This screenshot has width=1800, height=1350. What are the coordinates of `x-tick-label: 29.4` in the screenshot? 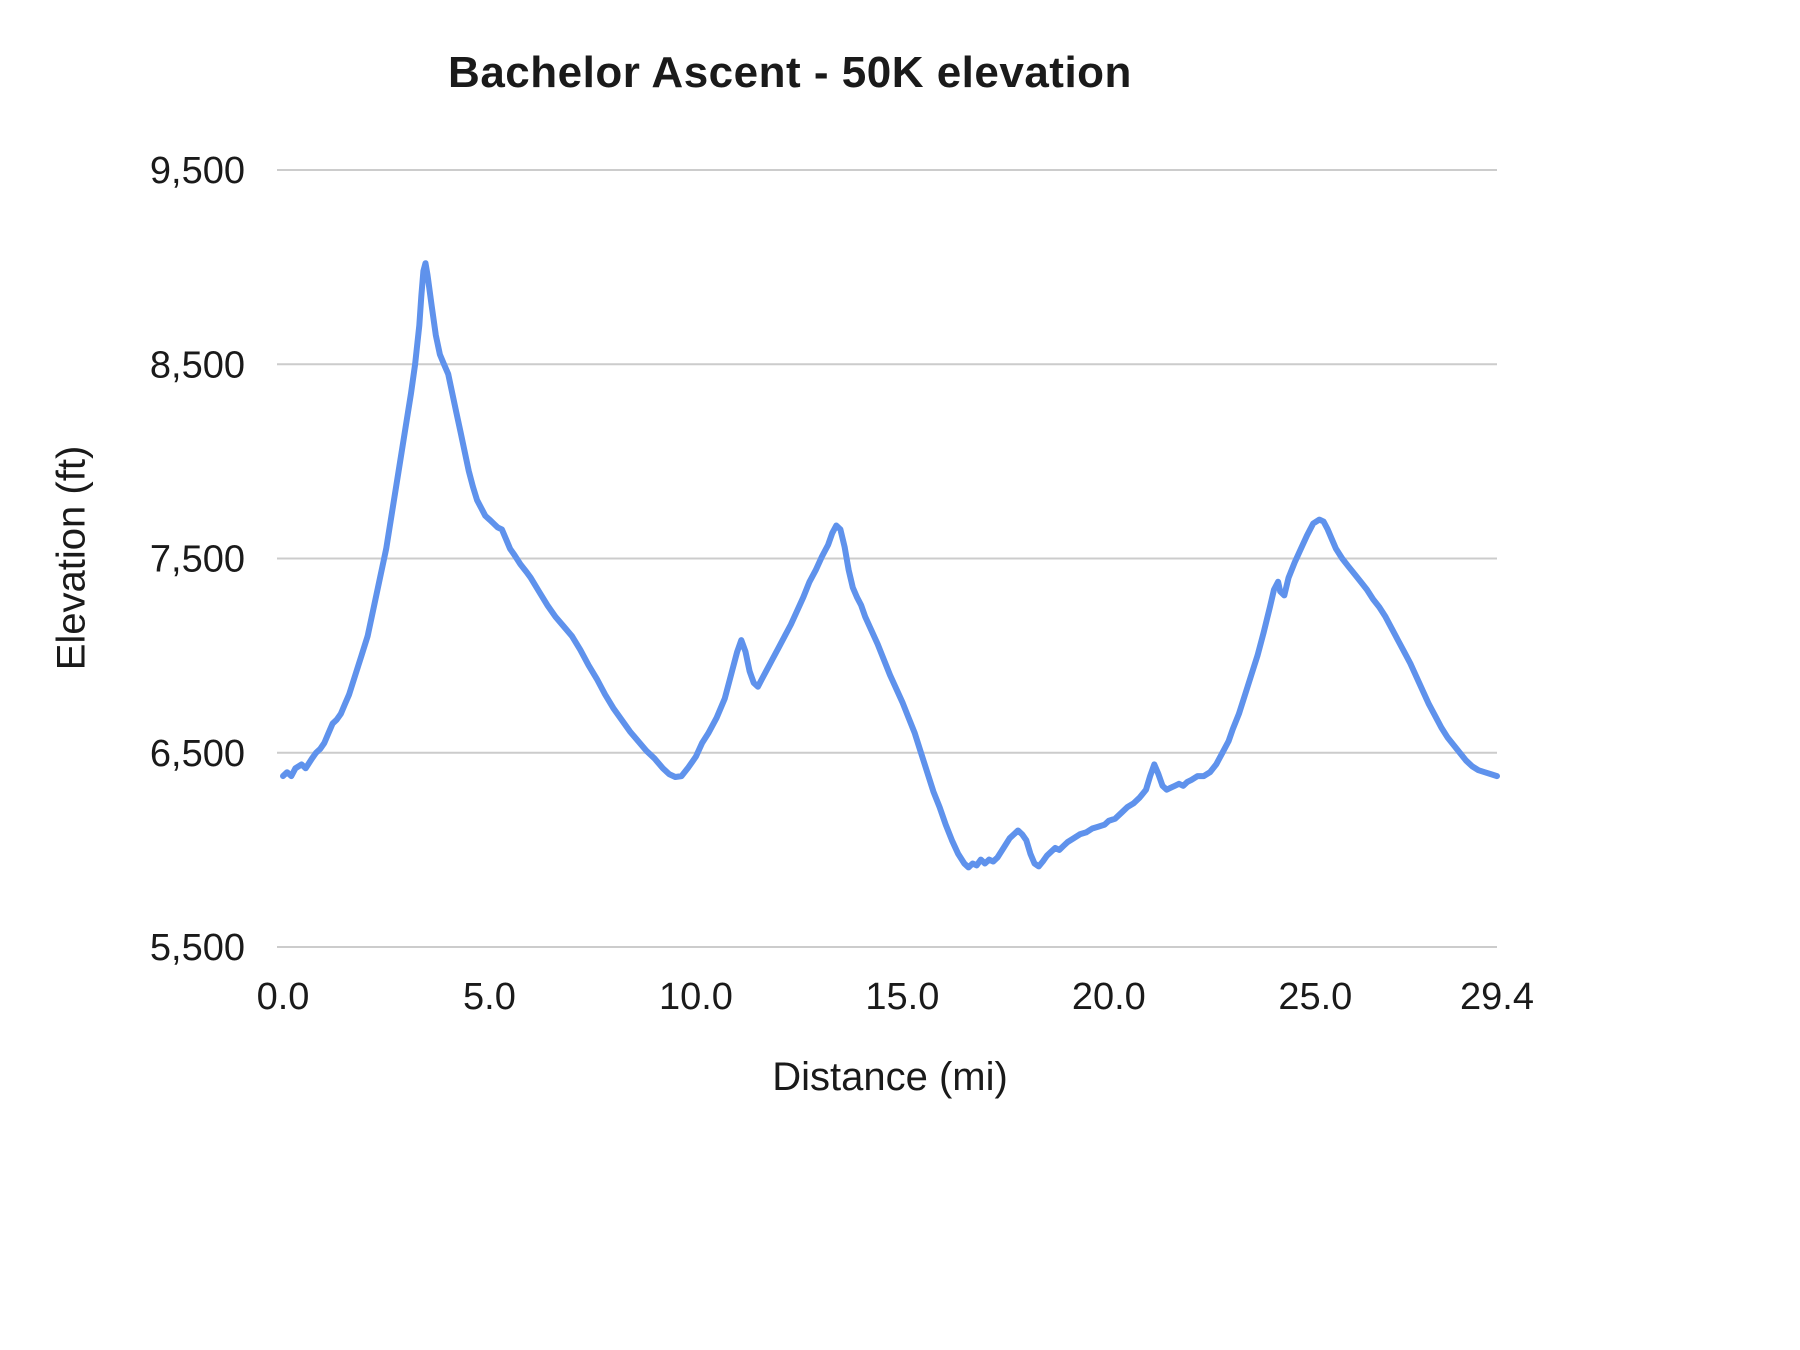 It's located at (1497, 997).